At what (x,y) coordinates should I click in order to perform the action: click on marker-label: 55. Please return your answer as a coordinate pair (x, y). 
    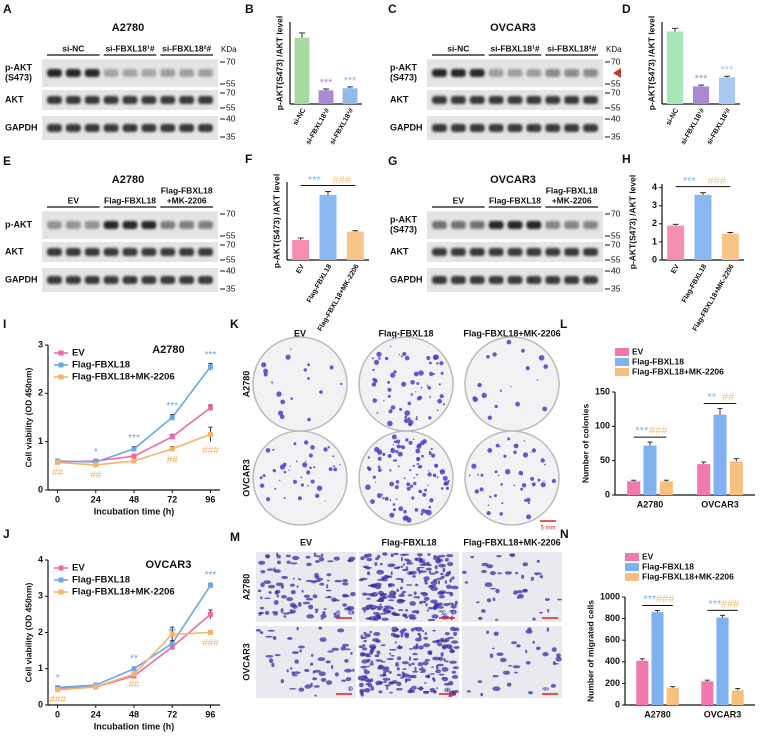
    Looking at the image, I should click on (616, 107).